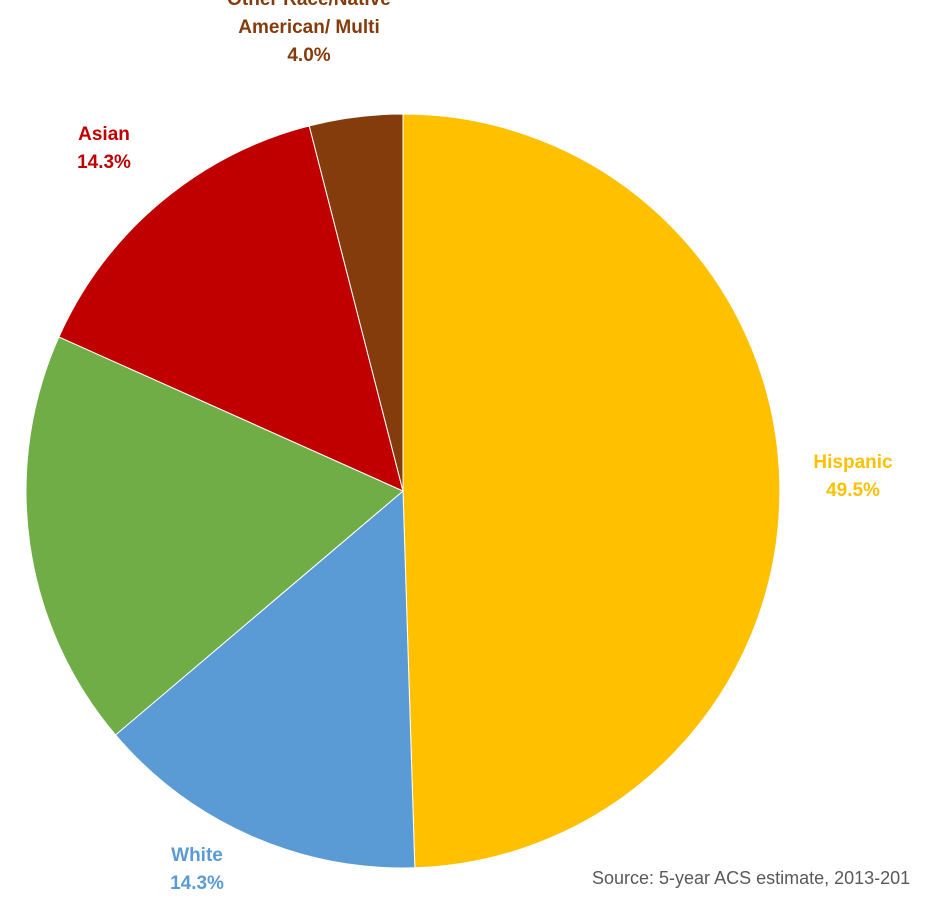 This screenshot has width=940, height=909. I want to click on slice-name-label: Other Race/Native, so click(309, 5).